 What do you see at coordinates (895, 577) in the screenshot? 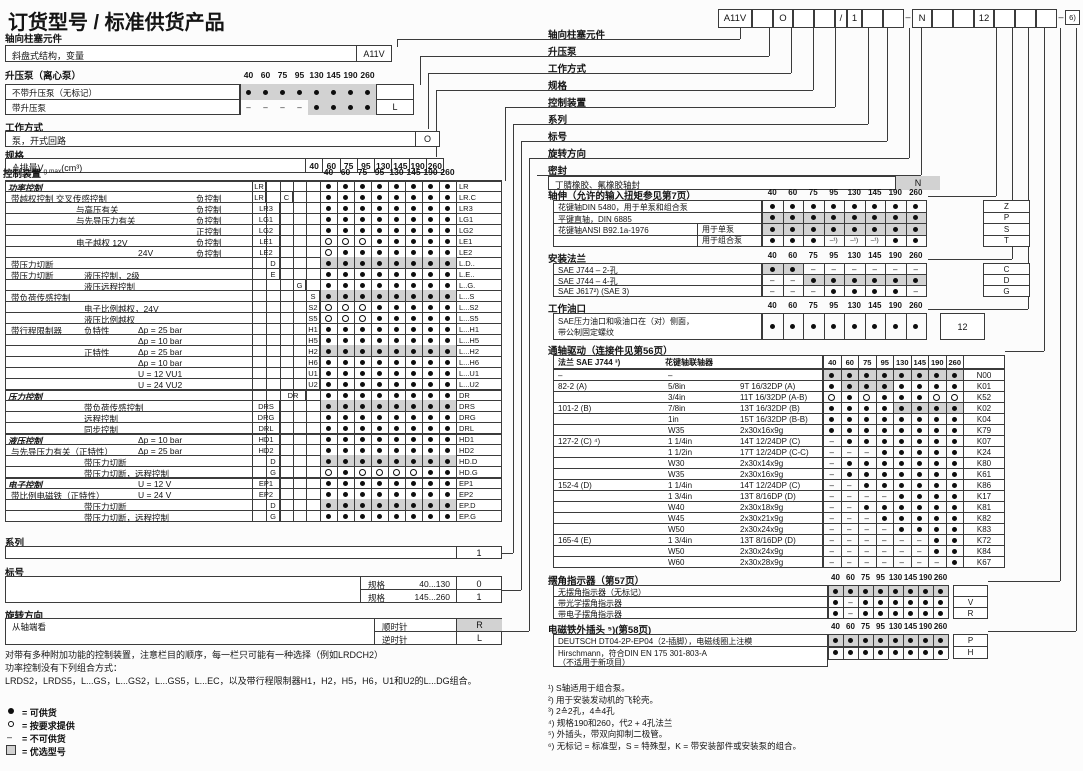
I see `column-header: 130` at bounding box center [895, 577].